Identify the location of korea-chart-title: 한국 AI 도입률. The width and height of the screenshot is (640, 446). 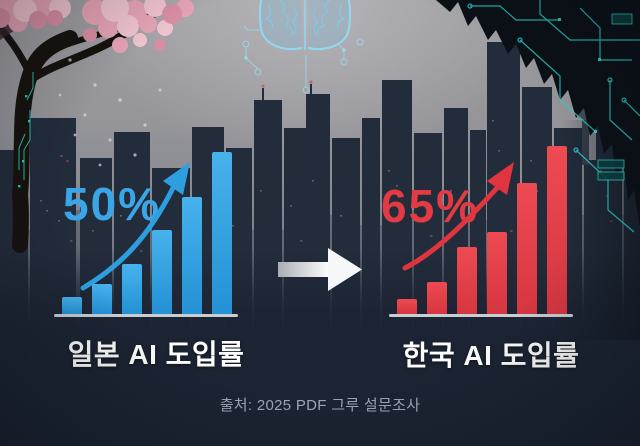
(491, 355).